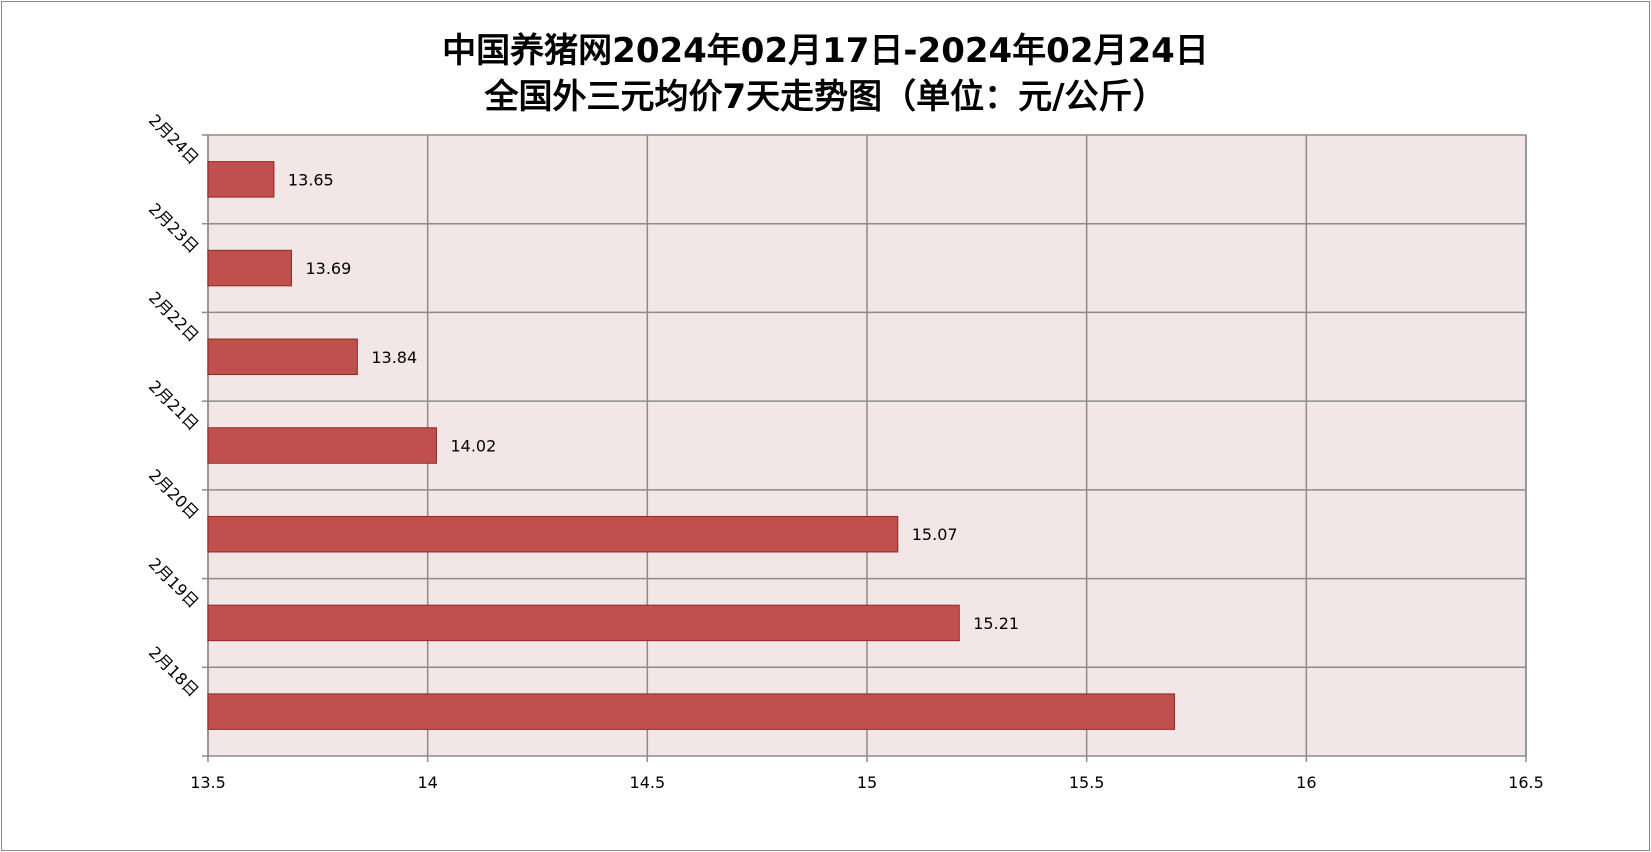 This screenshot has height=852, width=1651. Describe the element at coordinates (935, 534) in the screenshot. I see `data-label: 15.07` at that location.